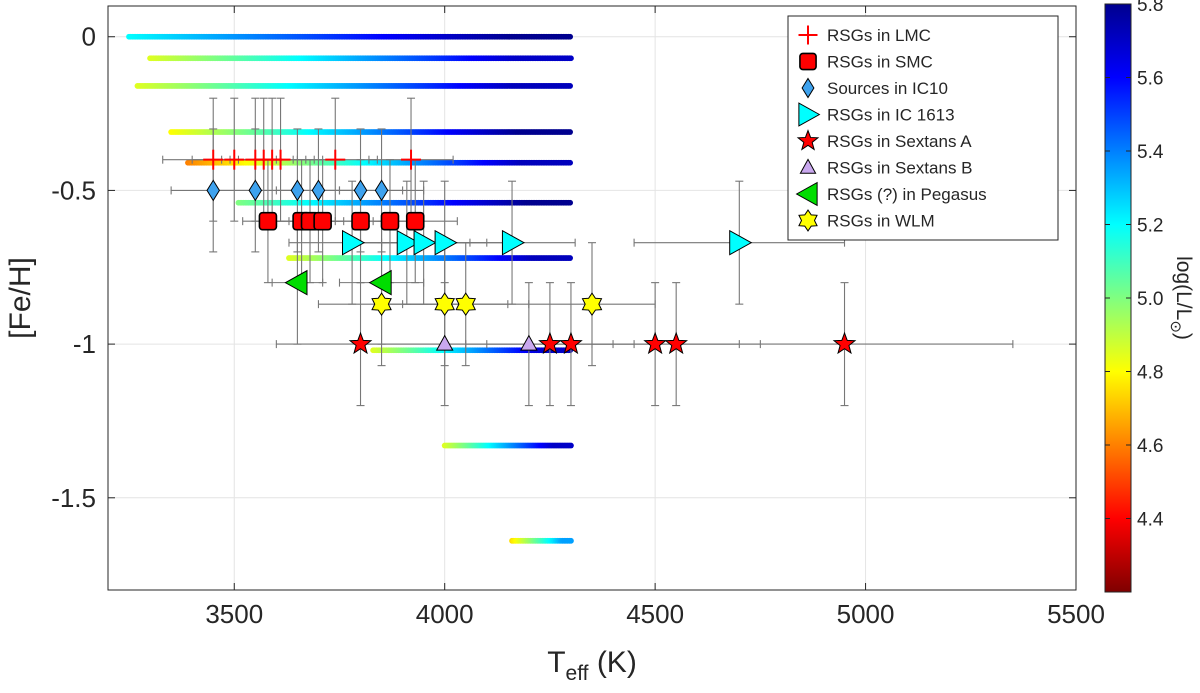 The width and height of the screenshot is (1200, 693). What do you see at coordinates (891, 115) in the screenshot?
I see `legend-label: RSGs in IC 1613` at bounding box center [891, 115].